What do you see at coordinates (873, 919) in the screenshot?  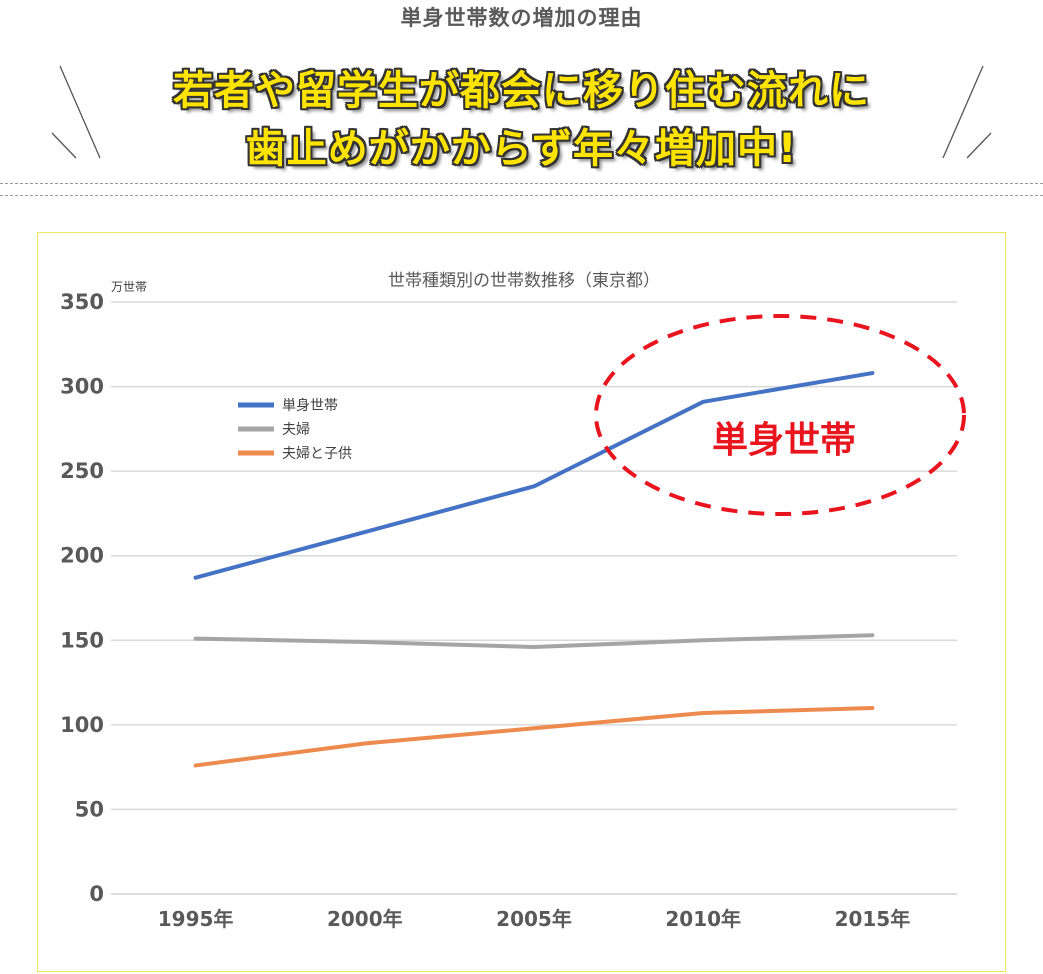 I see `x-tick-label: 2015年` at bounding box center [873, 919].